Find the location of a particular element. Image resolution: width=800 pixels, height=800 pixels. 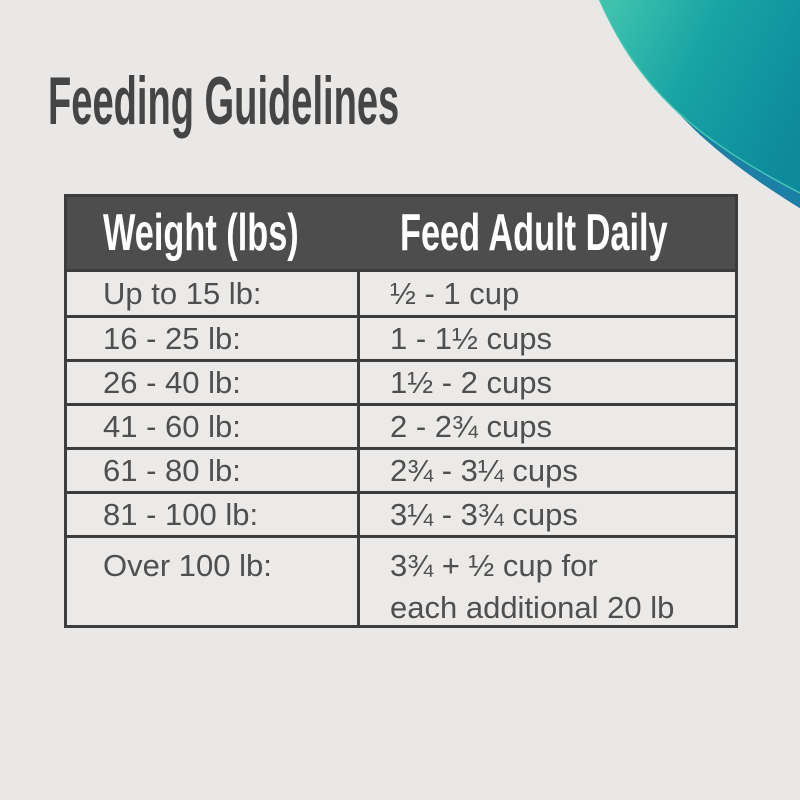

amount-cell: 1½ - 2 cups is located at coordinates (471, 382).